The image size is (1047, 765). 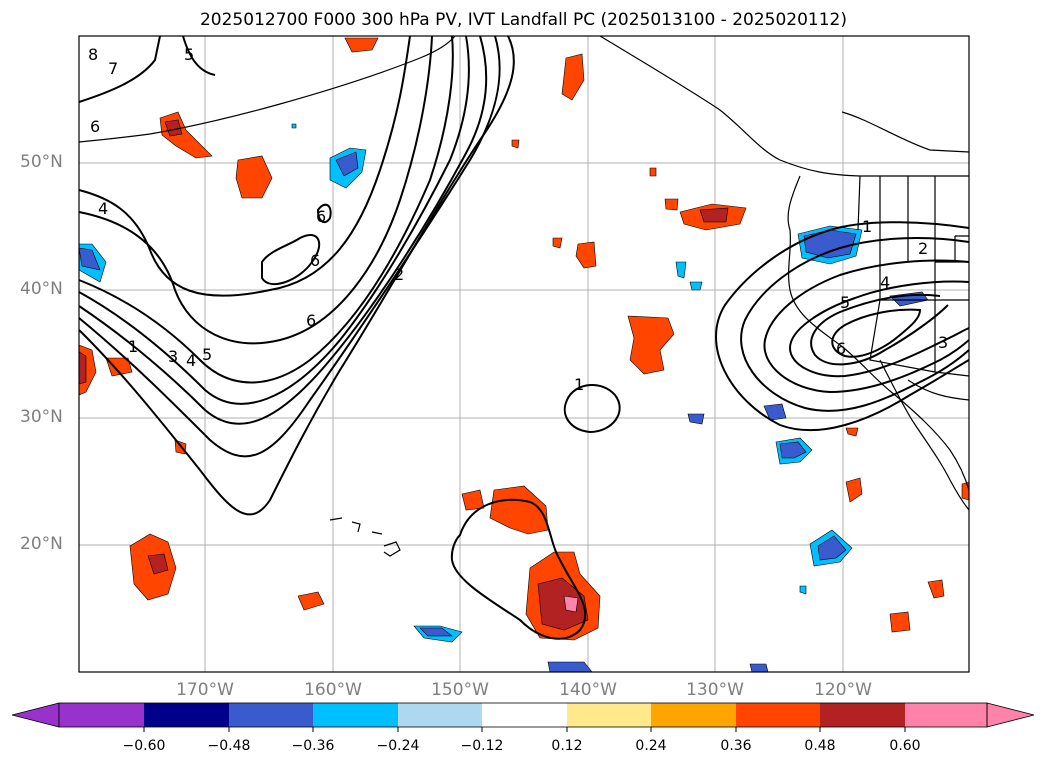 What do you see at coordinates (820, 746) in the screenshot?
I see `colorbar-tick-label: 0.48` at bounding box center [820, 746].